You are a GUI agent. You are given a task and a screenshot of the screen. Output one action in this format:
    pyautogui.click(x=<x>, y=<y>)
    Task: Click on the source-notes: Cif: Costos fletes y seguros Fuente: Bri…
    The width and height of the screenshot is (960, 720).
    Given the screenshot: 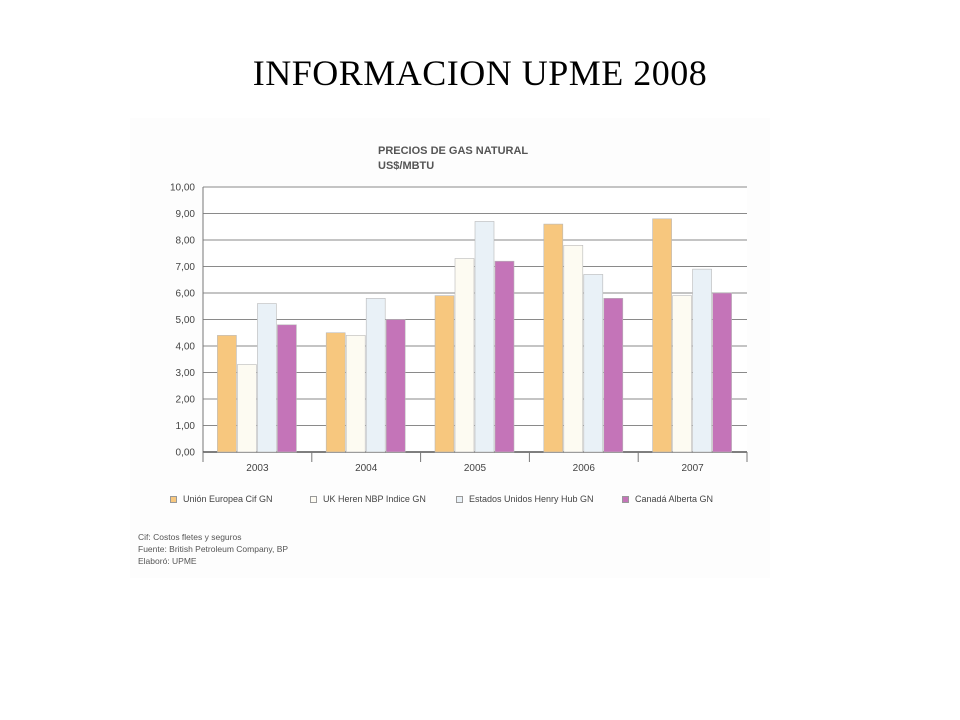 What is the action you would take?
    pyautogui.click(x=213, y=549)
    